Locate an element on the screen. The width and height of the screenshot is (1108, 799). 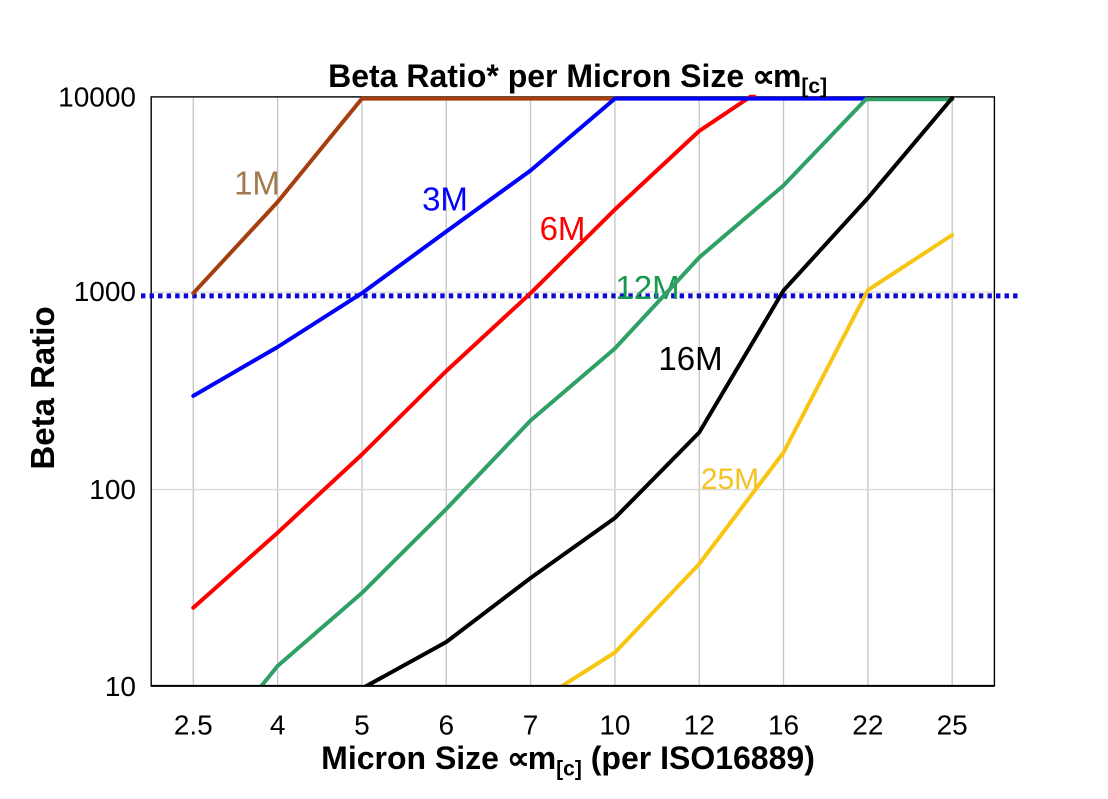
svg-text: 1M is located at coordinates (257, 183).